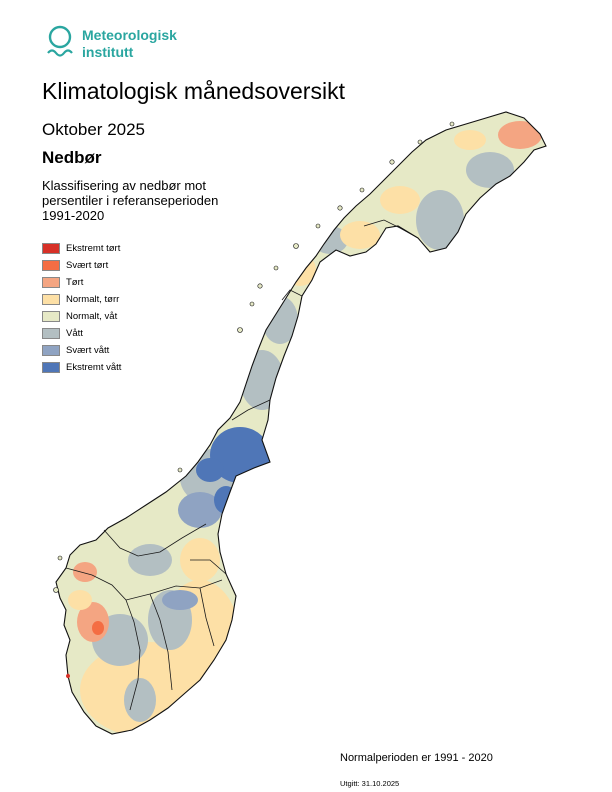 The height and width of the screenshot is (792, 612). I want to click on legend-item-normalt-torr: Normalt, tørr, so click(81, 299).